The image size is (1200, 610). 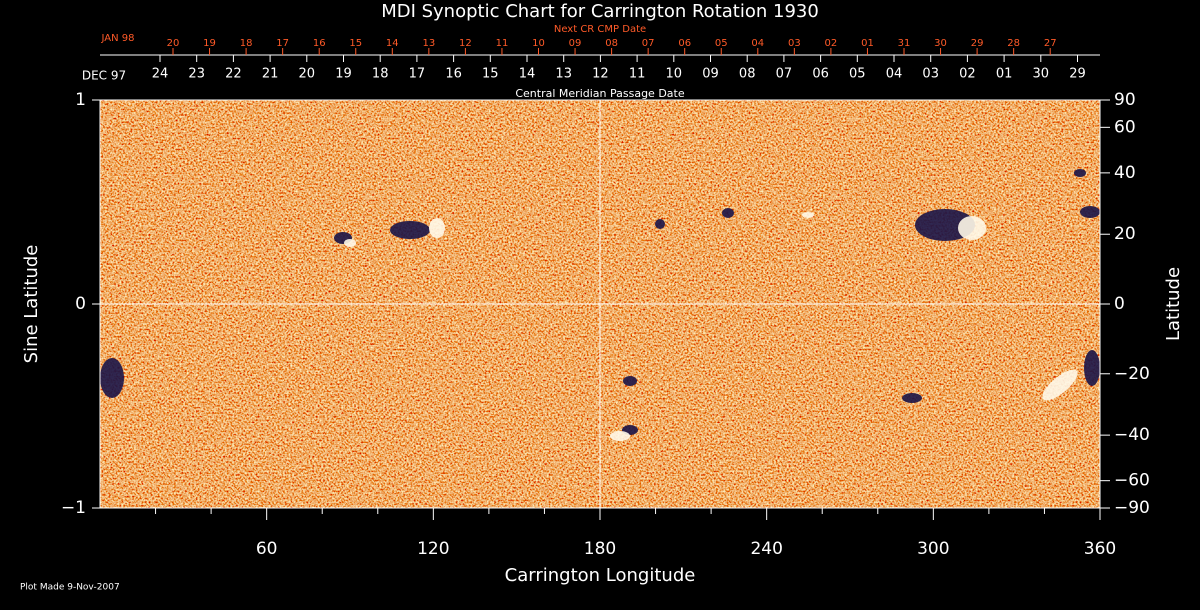 What do you see at coordinates (1125, 100) in the screenshot?
I see `y2-tick-label: 90` at bounding box center [1125, 100].